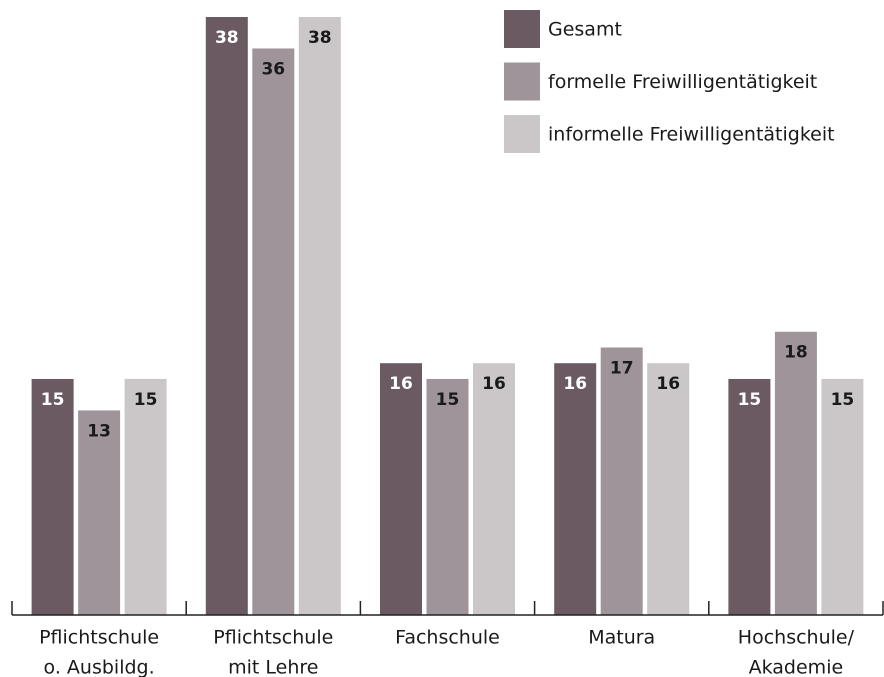 This screenshot has height=677, width=884. I want to click on x-tick-label: Fachschule, so click(447, 638).